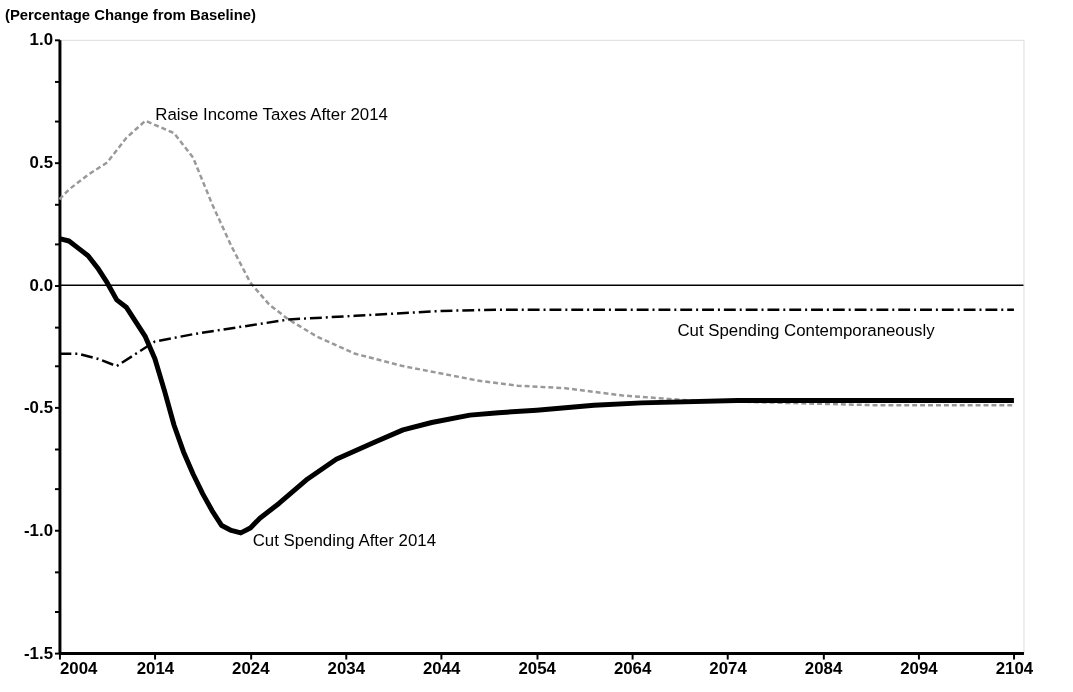 This screenshot has width=1073, height=692. I want to click on series-label: Cut Spending After 2014, so click(344, 540).